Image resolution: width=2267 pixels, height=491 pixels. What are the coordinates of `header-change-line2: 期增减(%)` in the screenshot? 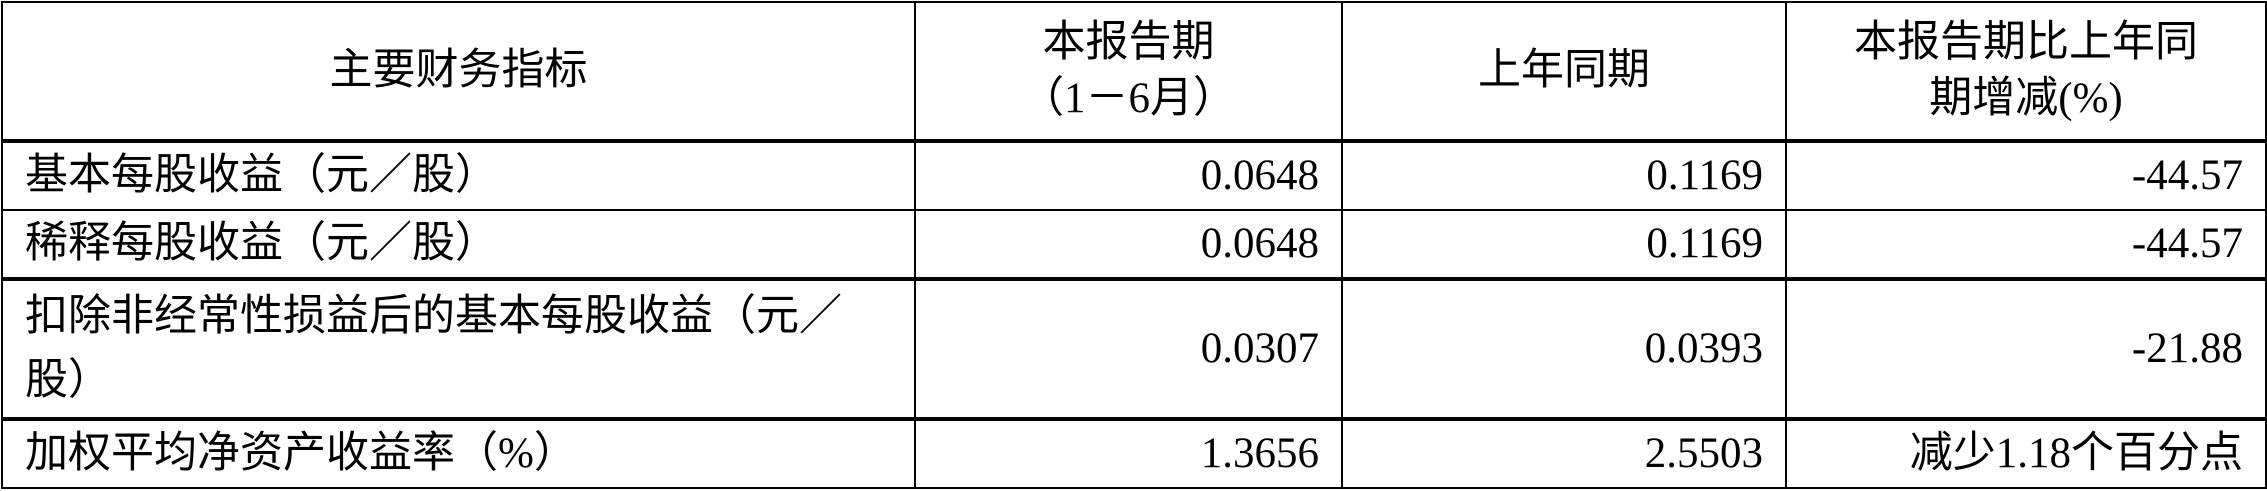 It's located at (2026, 98).